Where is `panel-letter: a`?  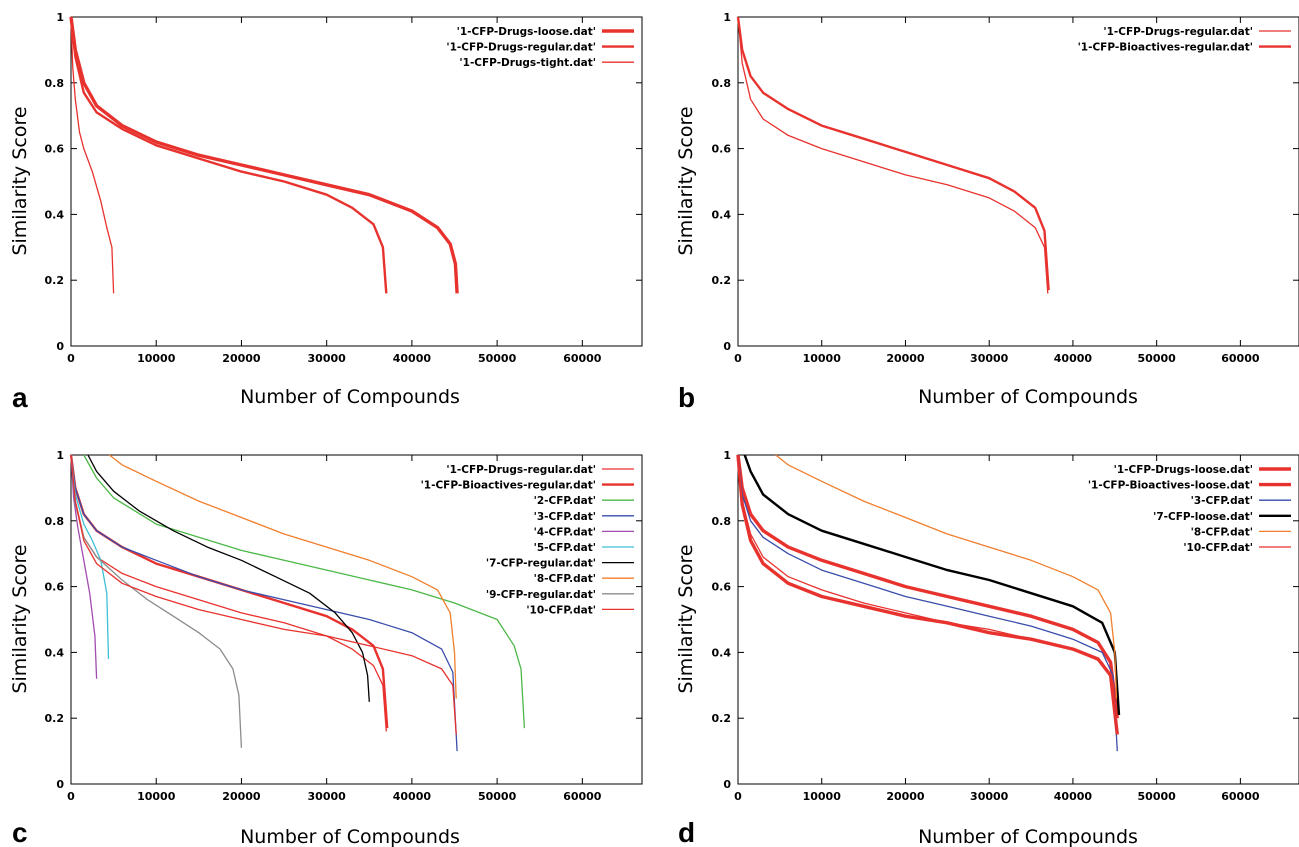 panel-letter: a is located at coordinates (20, 397).